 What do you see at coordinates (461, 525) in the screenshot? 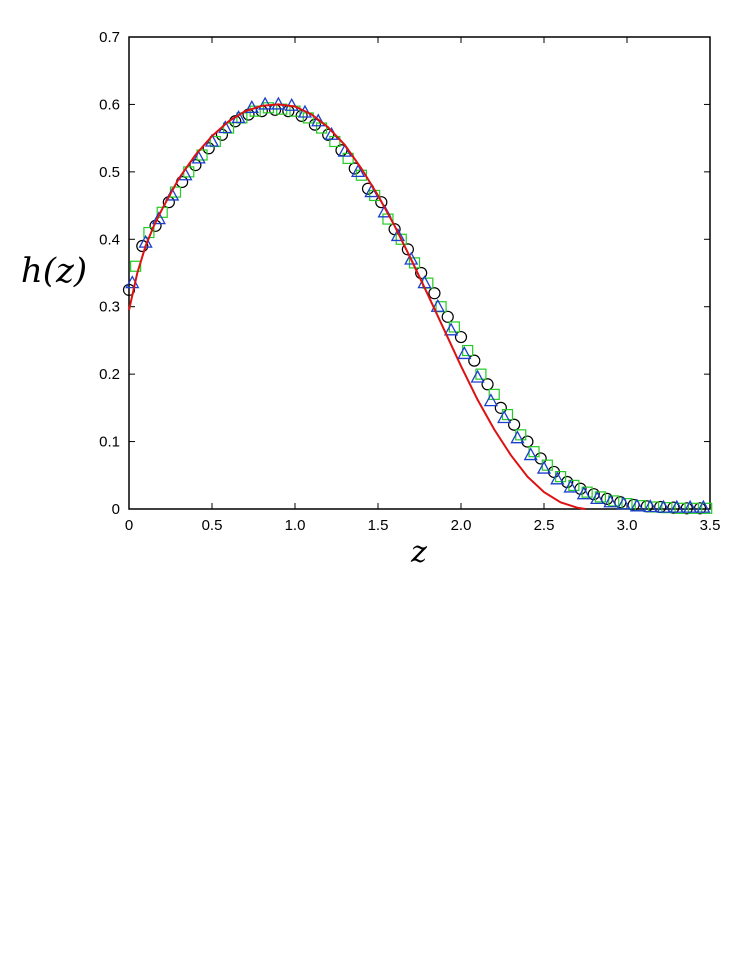
I see `x-tick-label: 2.0` at bounding box center [461, 525].